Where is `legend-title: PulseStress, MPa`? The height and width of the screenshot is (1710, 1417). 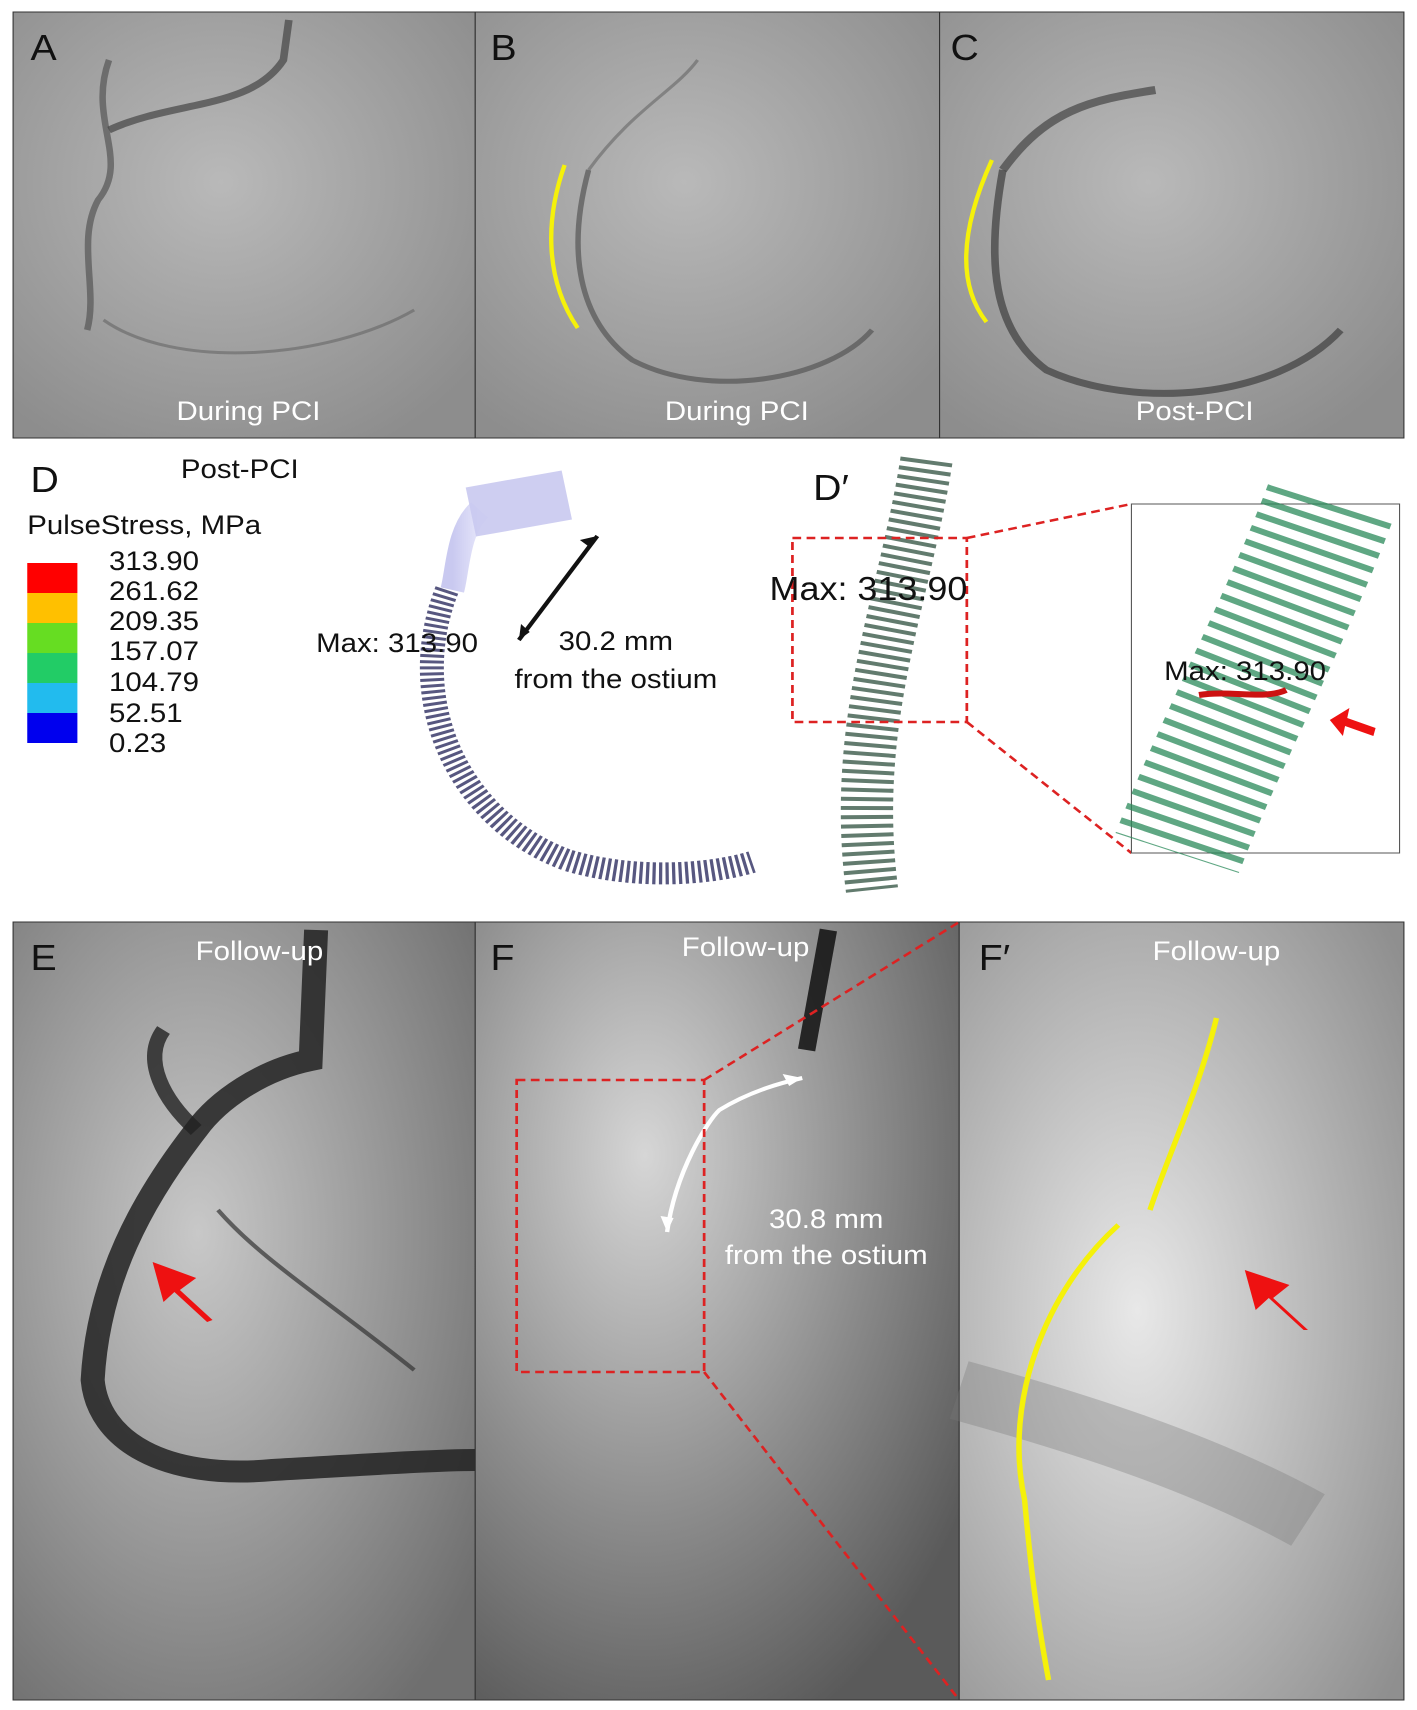 legend-title: PulseStress, MPa is located at coordinates (144, 524).